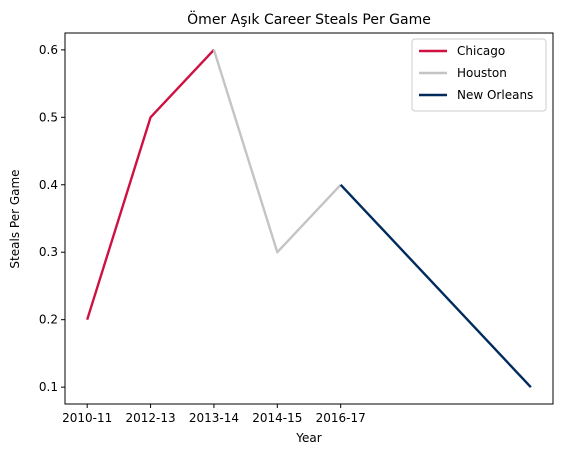 This screenshot has height=456, width=570. Describe the element at coordinates (341, 418) in the screenshot. I see `x-tick-label: 2016-17` at that location.